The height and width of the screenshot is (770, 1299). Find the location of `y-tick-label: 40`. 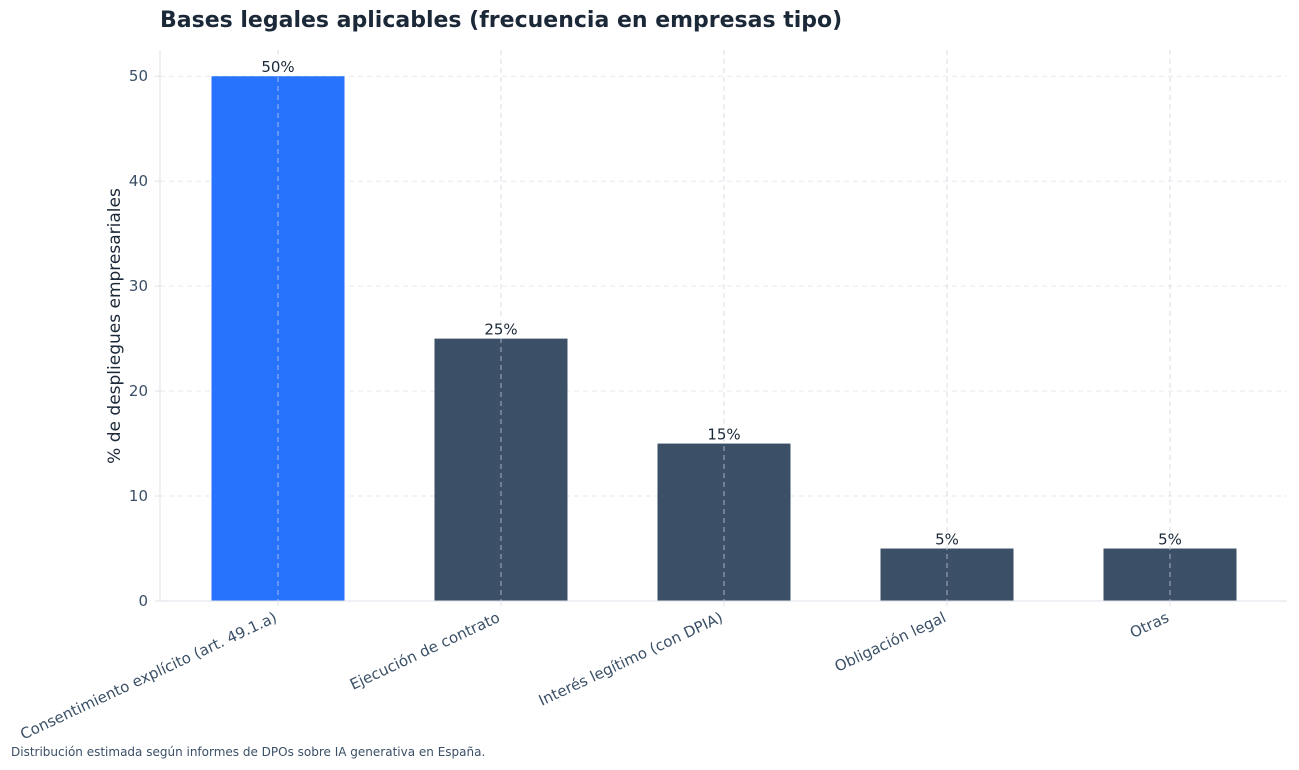

y-tick-label: 40 is located at coordinates (138, 181).